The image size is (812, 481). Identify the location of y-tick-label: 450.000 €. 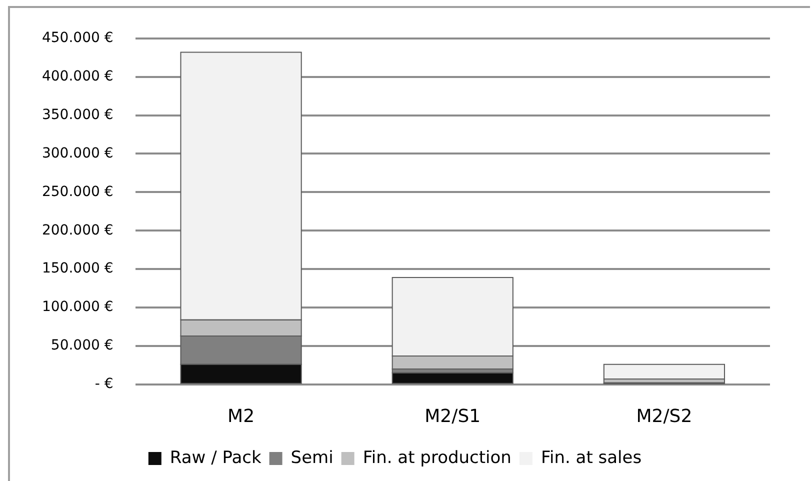
(78, 38).